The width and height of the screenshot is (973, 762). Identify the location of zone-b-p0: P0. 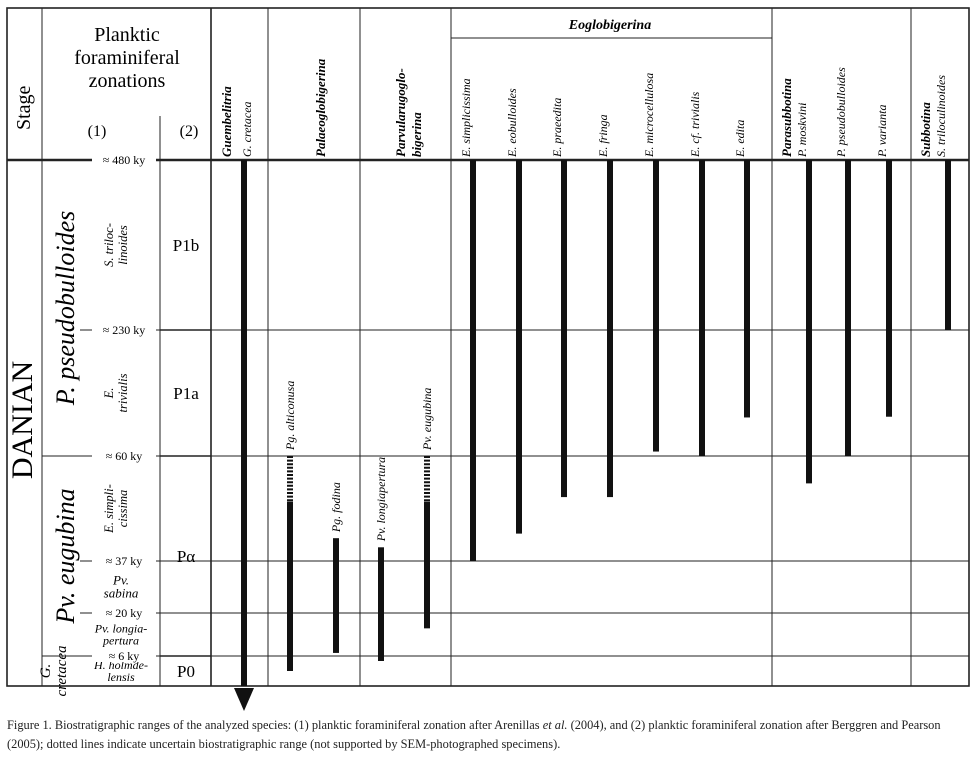
(186, 671).